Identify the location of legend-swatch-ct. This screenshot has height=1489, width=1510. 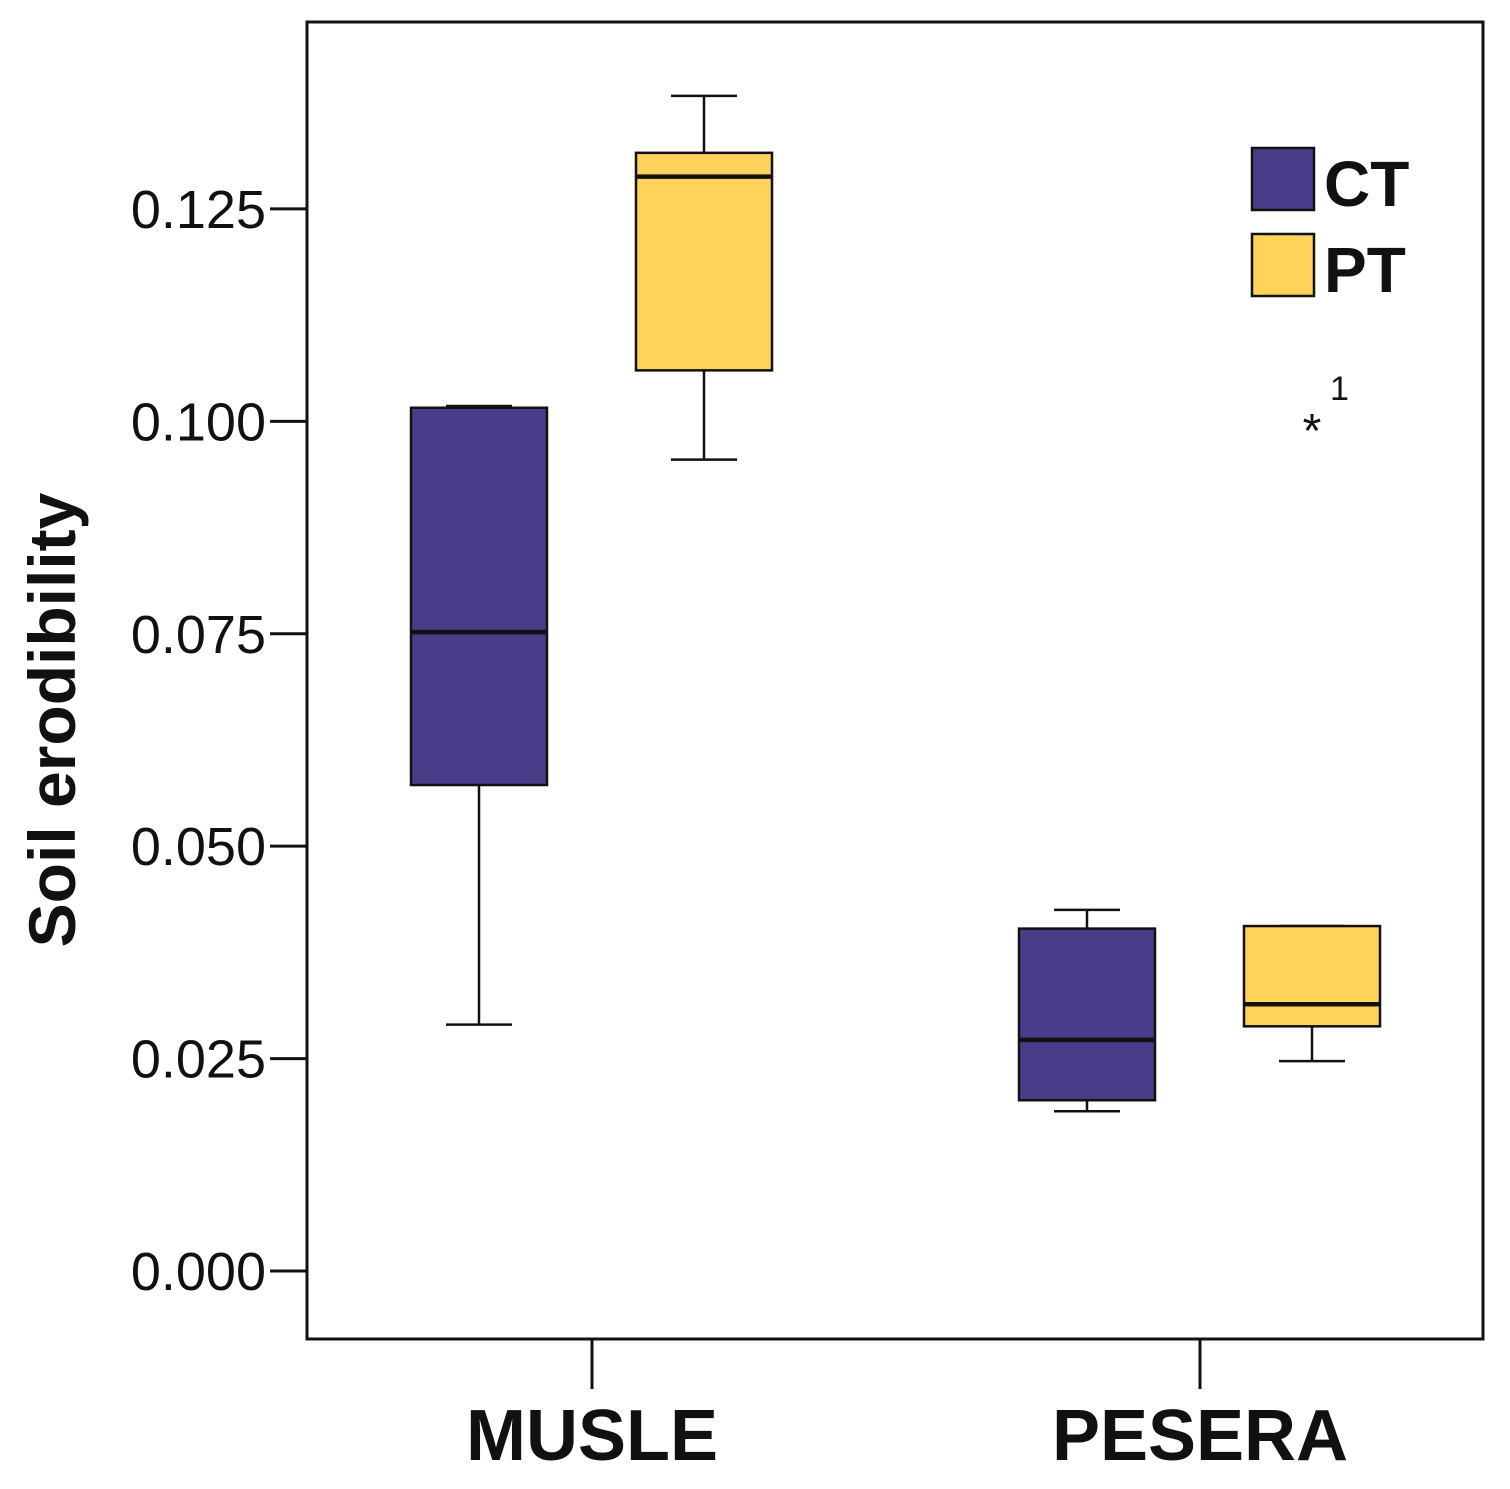
(1283, 179).